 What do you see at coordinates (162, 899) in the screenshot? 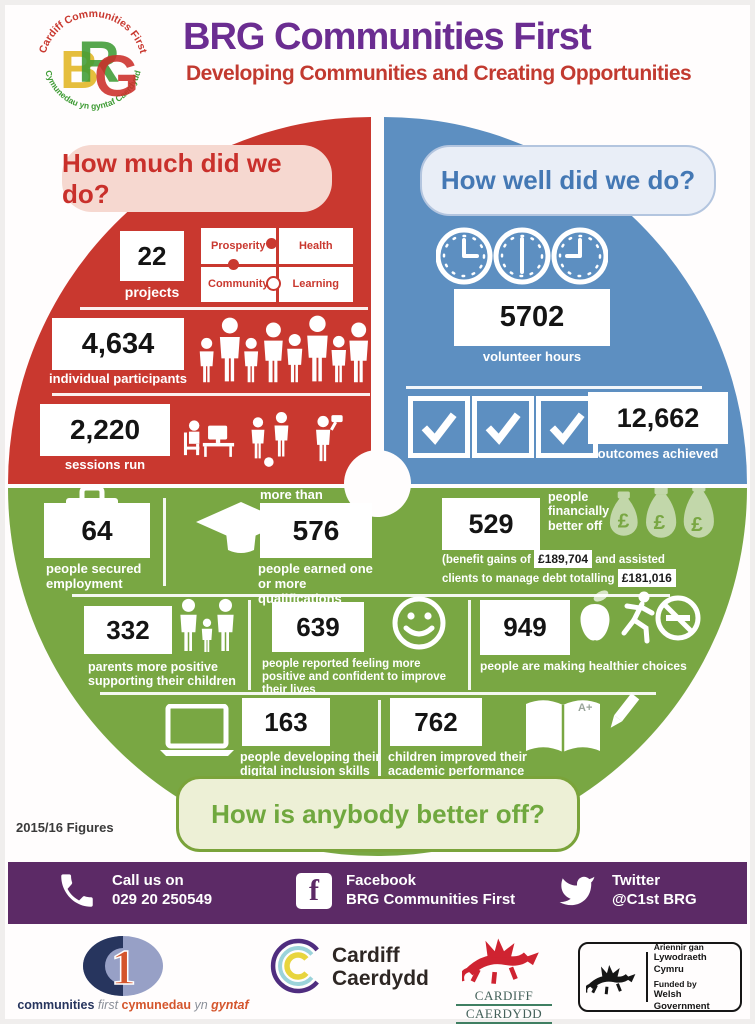
I see `phone-number: 029 20 250549` at bounding box center [162, 899].